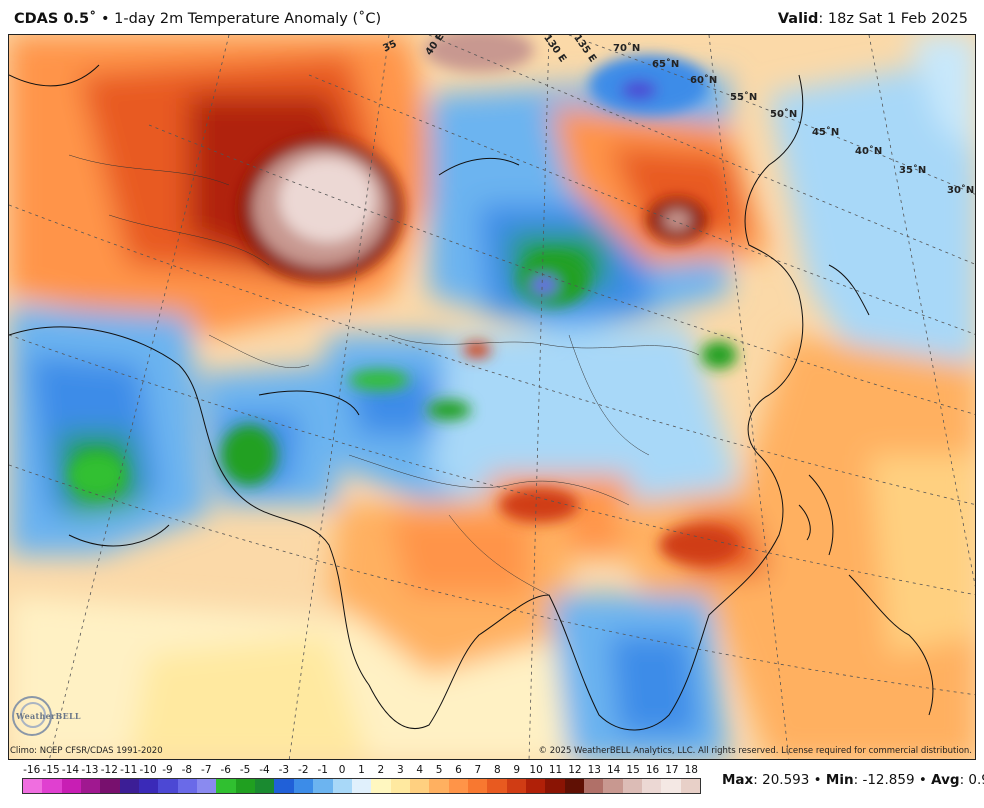 This screenshot has height=808, width=984. Describe the element at coordinates (627, 48) in the screenshot. I see `lat-label-70n: 70˚N` at that location.